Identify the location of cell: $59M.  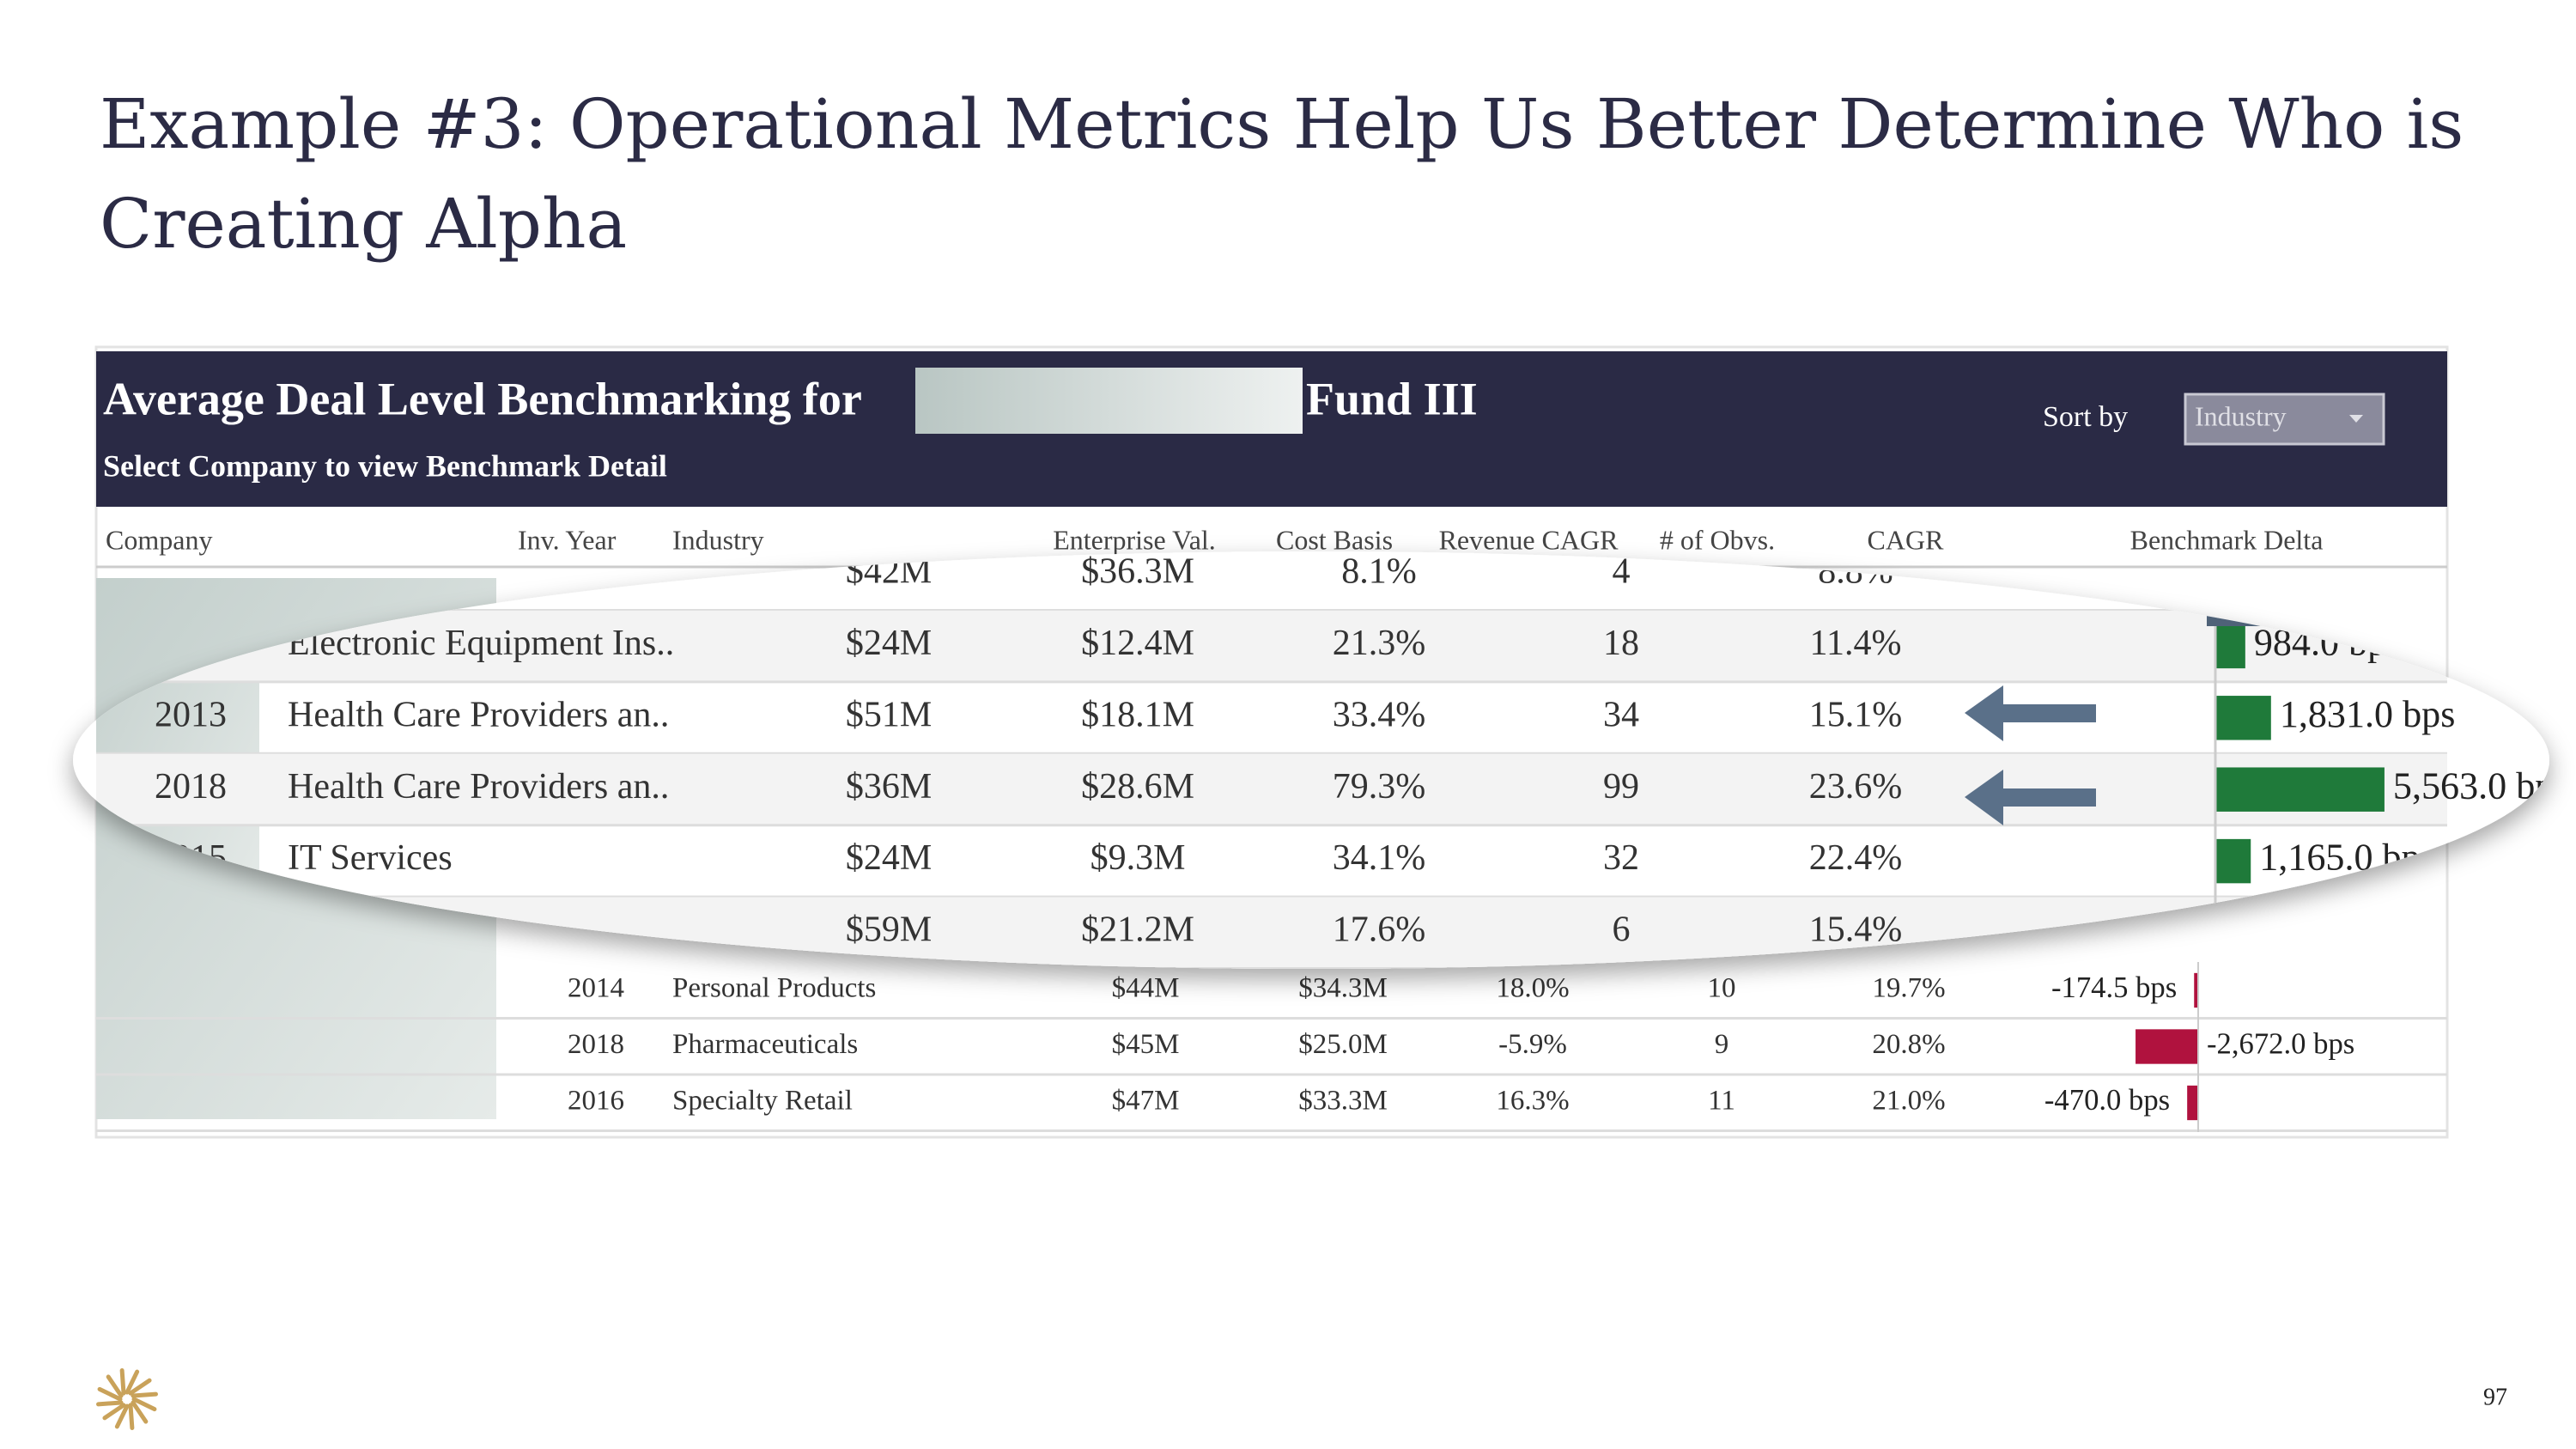
(889, 930).